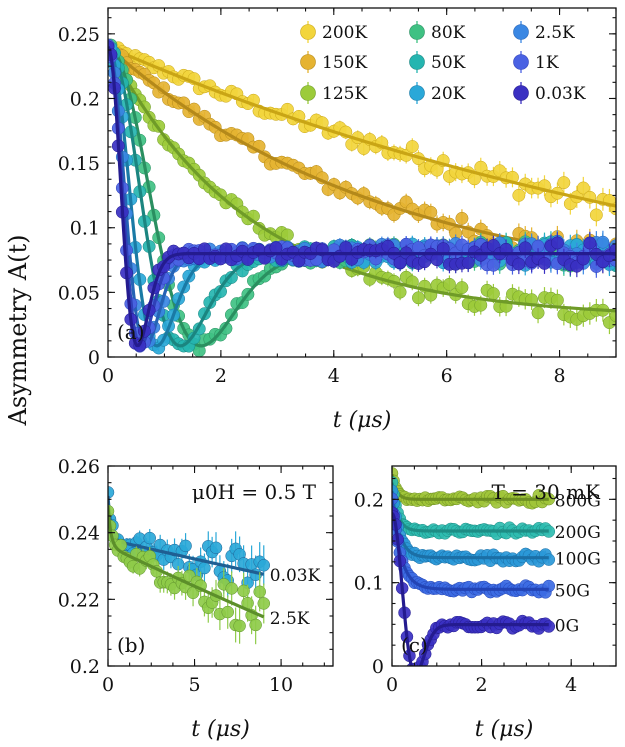  What do you see at coordinates (474, 488) in the screenshot?
I see `series-c-800G` at bounding box center [474, 488].